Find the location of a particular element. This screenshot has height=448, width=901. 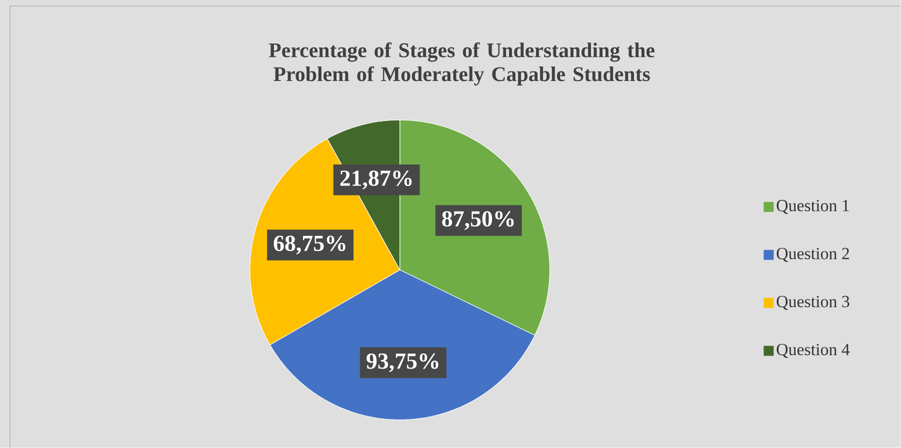

legend-label: Question 2 is located at coordinates (812, 255).